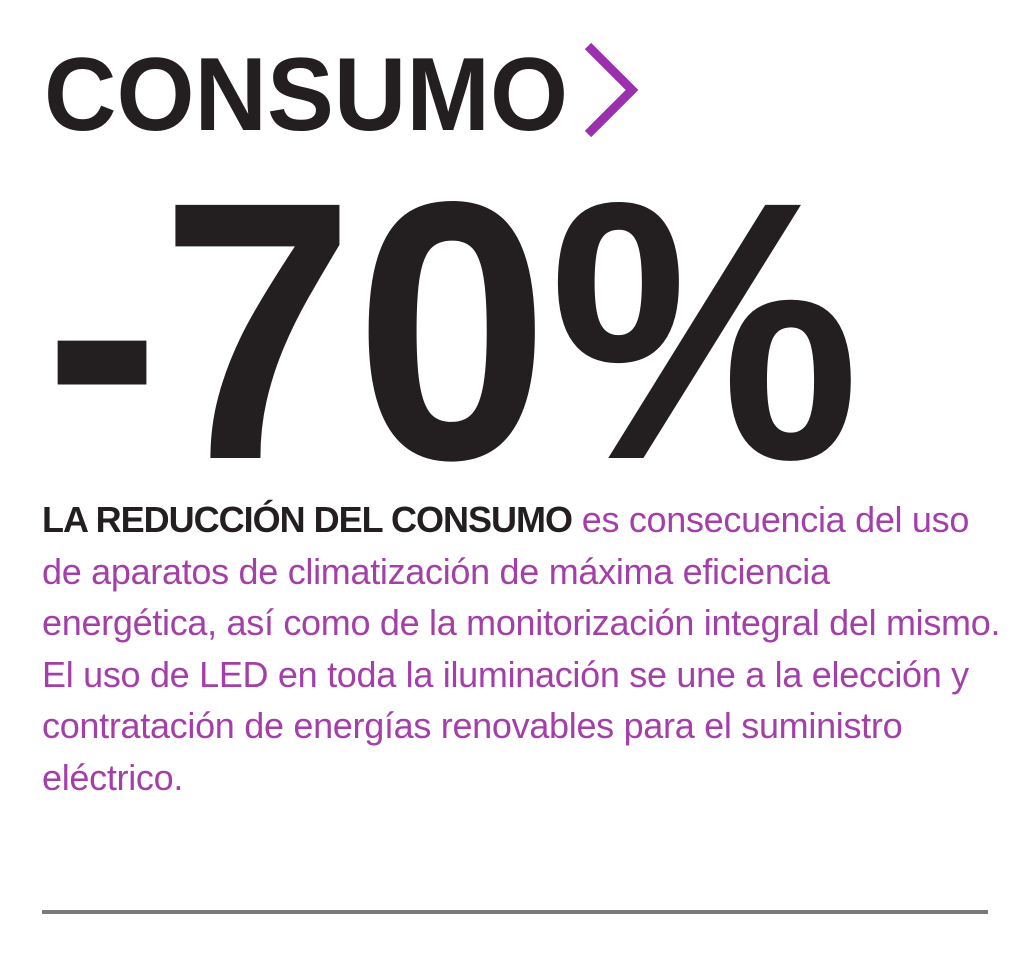  I want to click on divider, so click(515, 912).